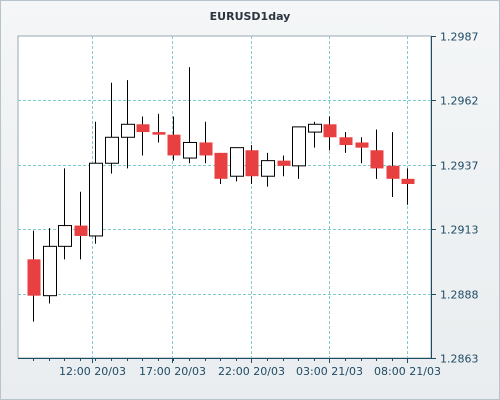 This screenshot has height=400, width=500. Describe the element at coordinates (251, 371) in the screenshot. I see `x-tick-label: 22:00 20/03` at that location.